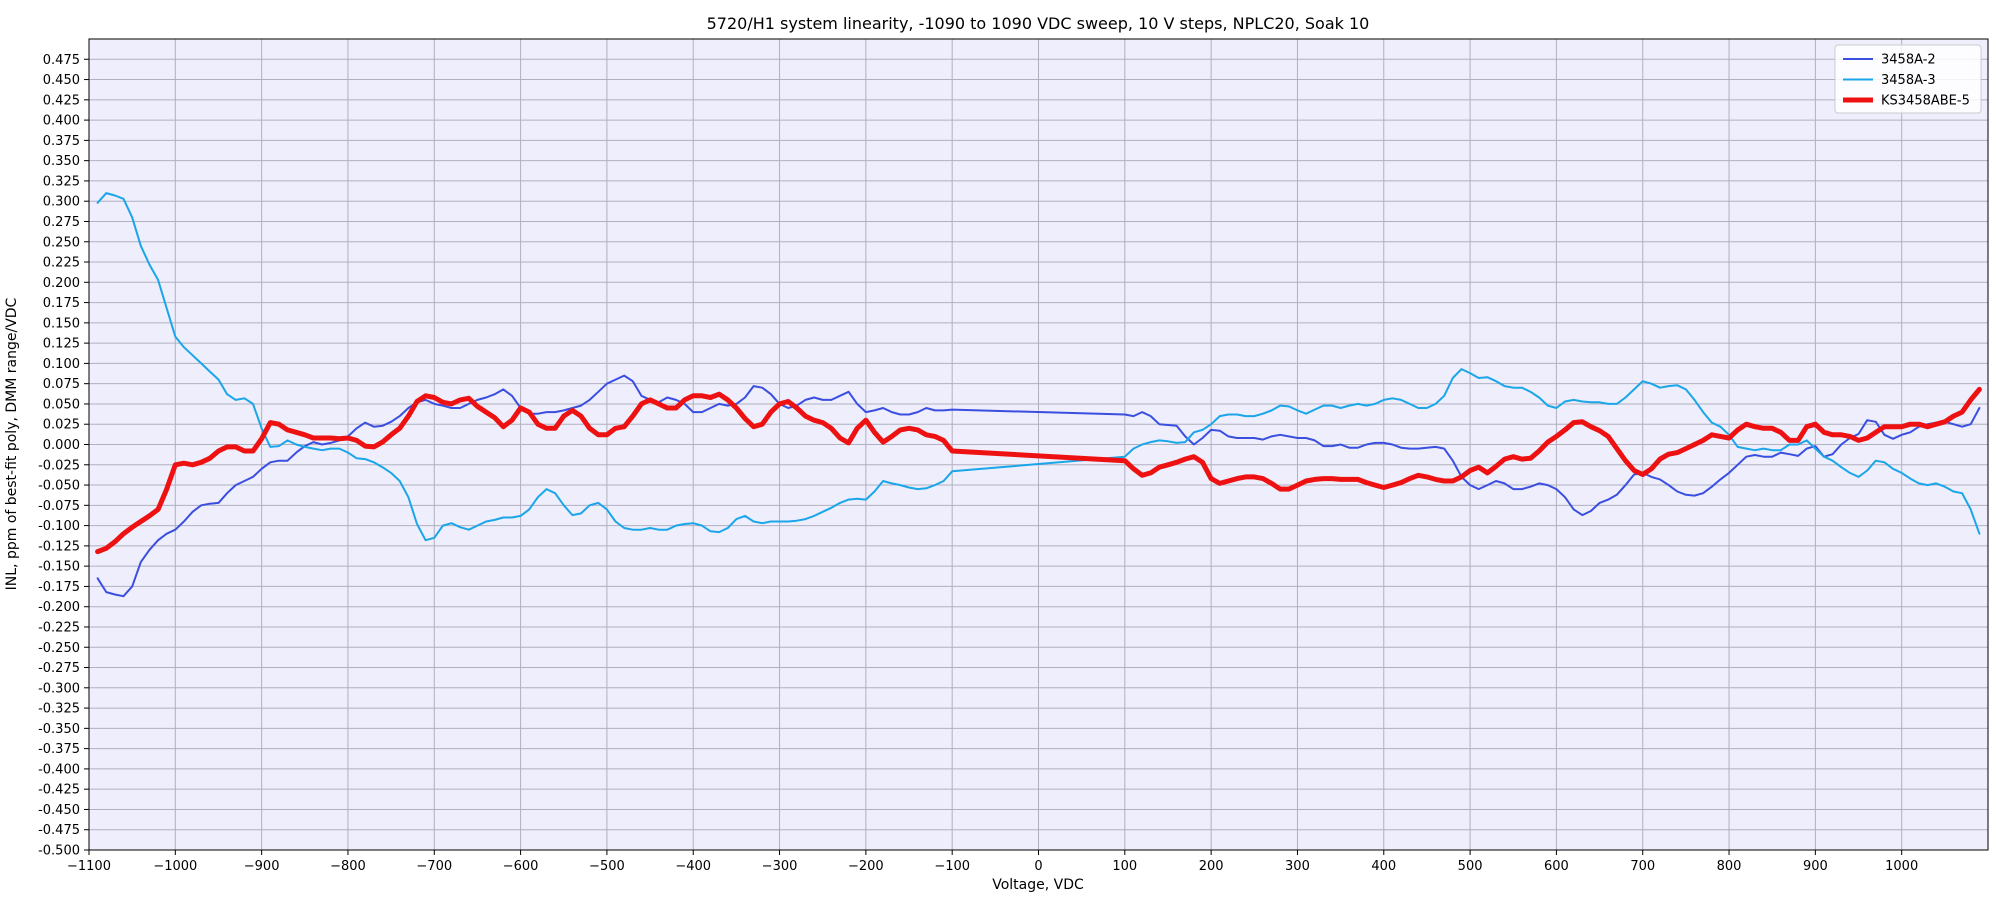  What do you see at coordinates (434, 866) in the screenshot?
I see `x-tick-label: −700` at bounding box center [434, 866].